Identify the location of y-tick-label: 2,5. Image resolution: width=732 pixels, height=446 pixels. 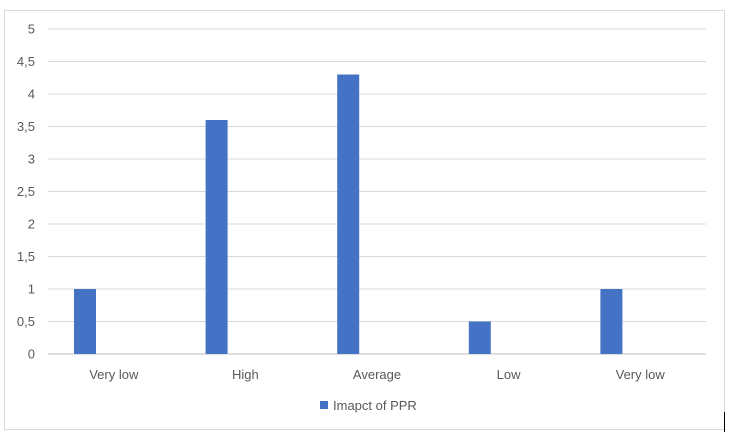
(26, 191).